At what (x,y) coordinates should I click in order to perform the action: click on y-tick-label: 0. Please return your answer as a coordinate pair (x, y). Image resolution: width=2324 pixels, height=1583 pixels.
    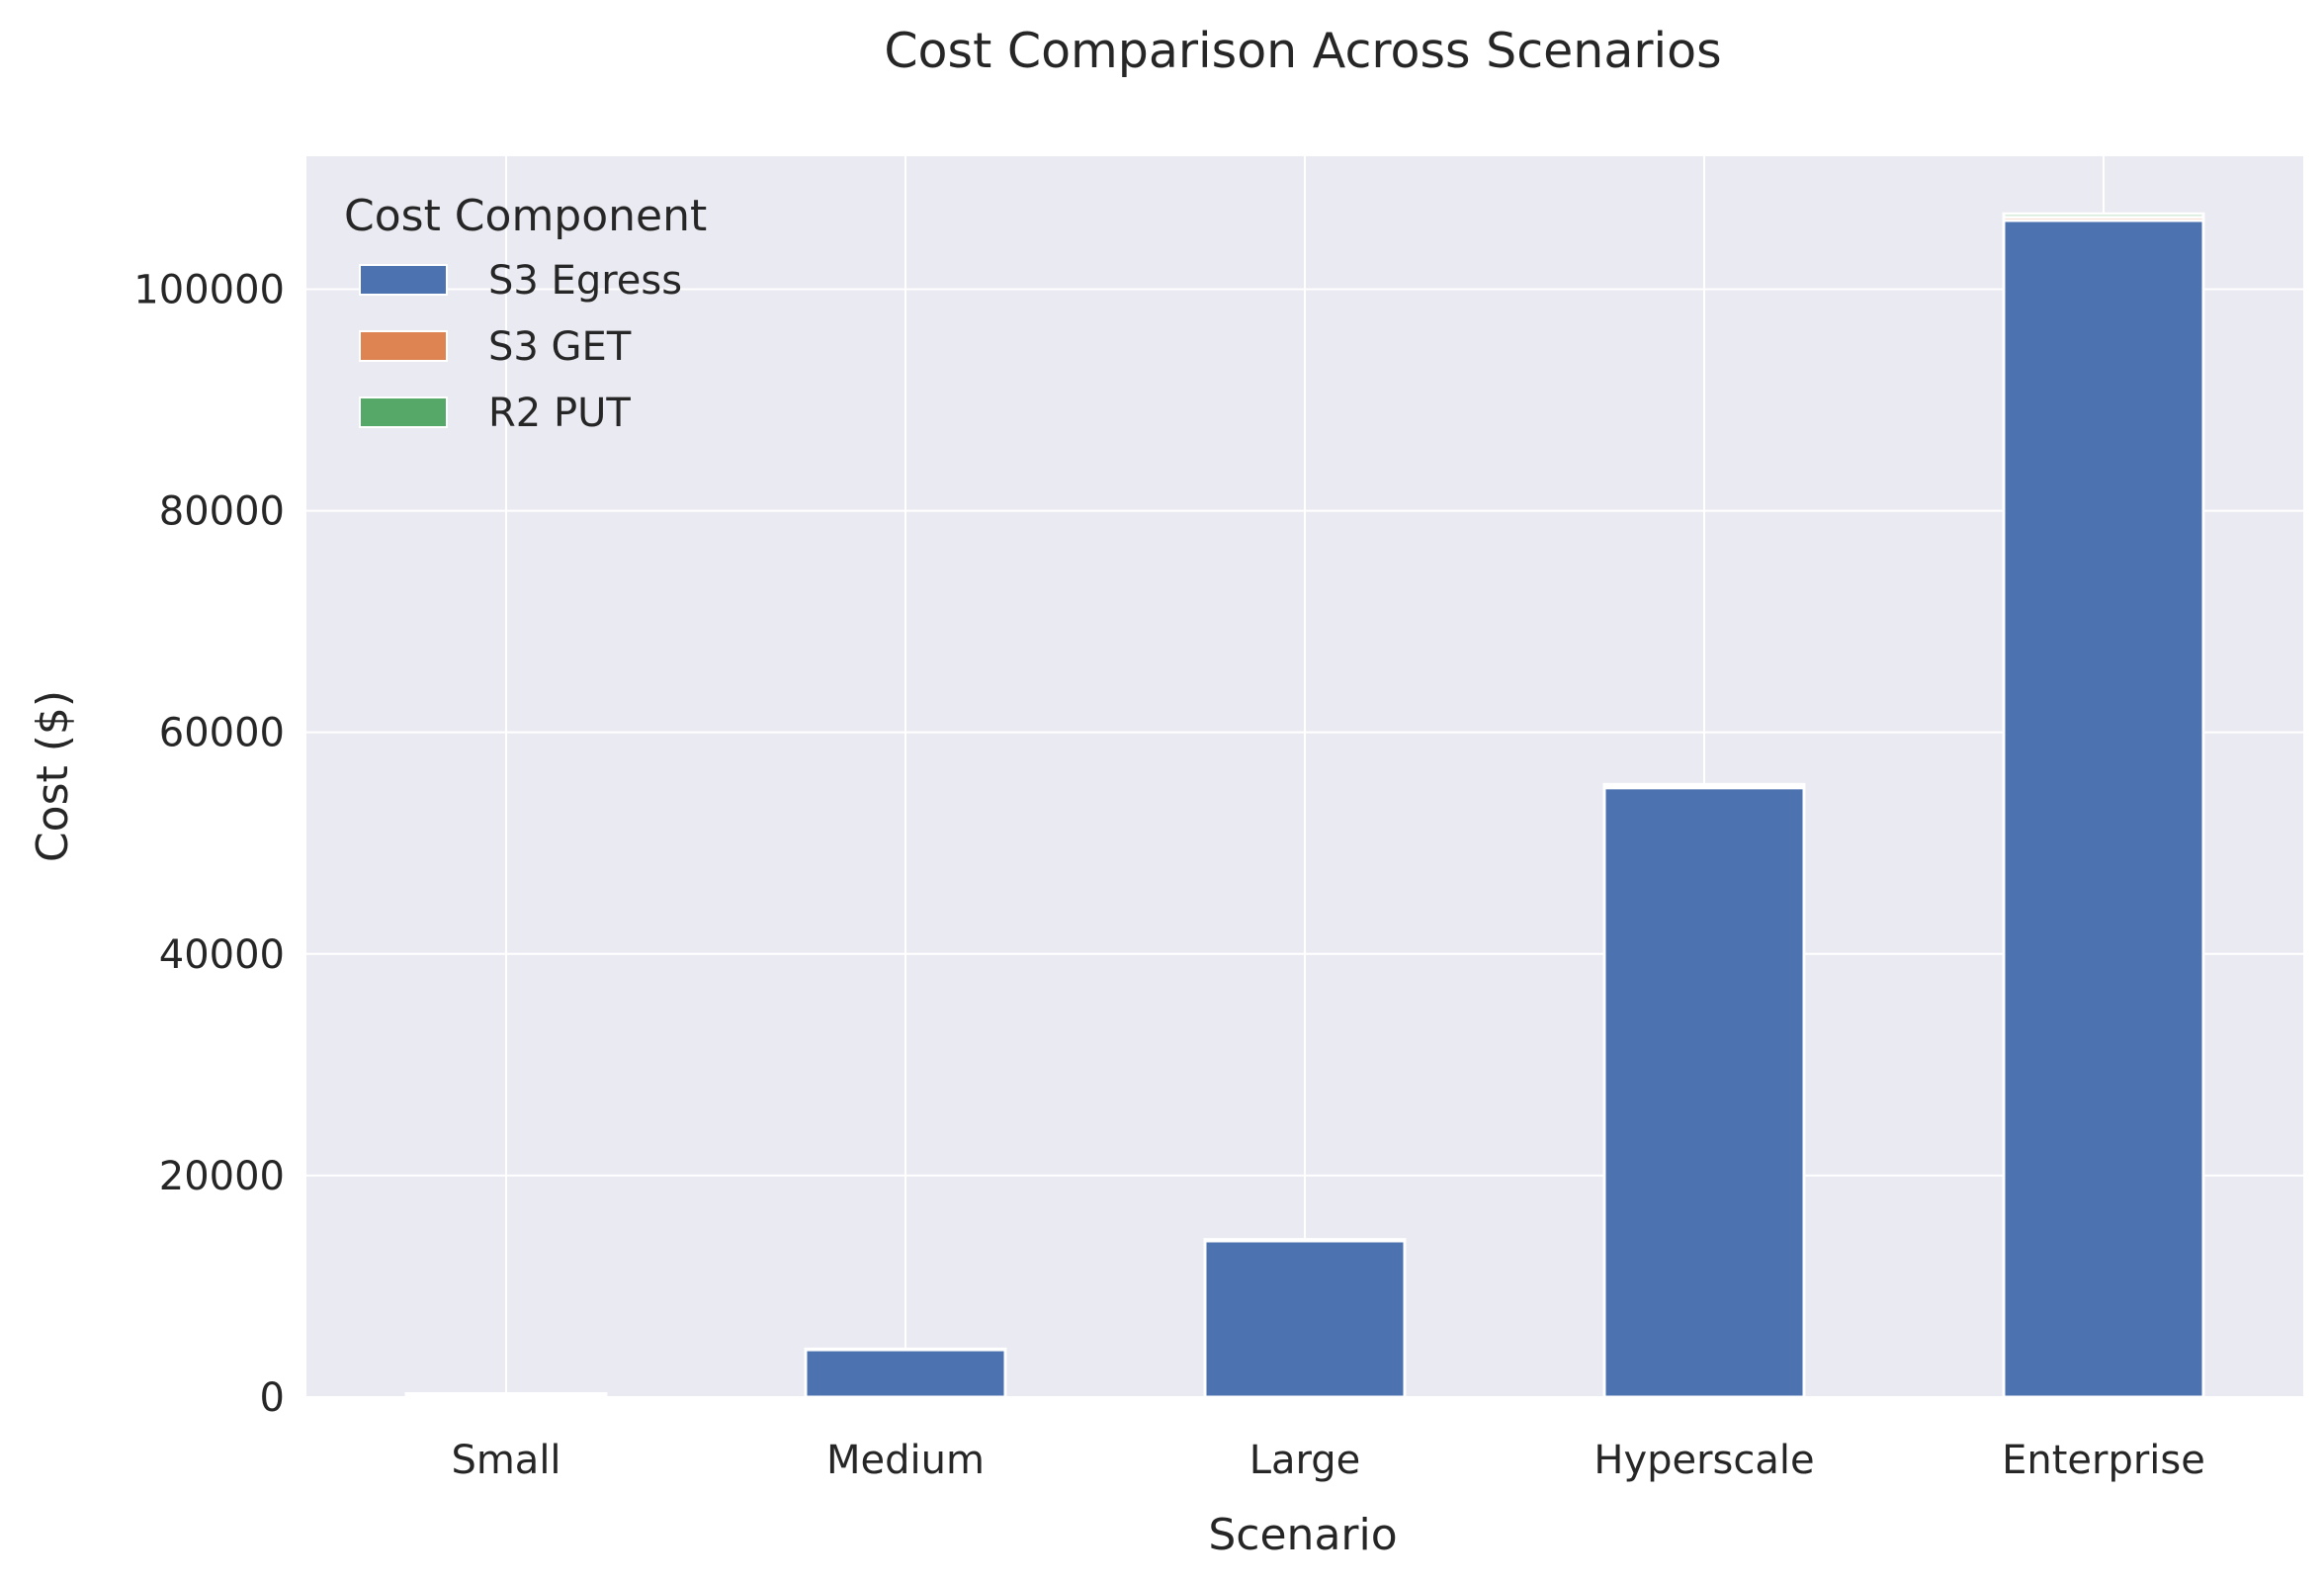
    Looking at the image, I should click on (272, 1398).